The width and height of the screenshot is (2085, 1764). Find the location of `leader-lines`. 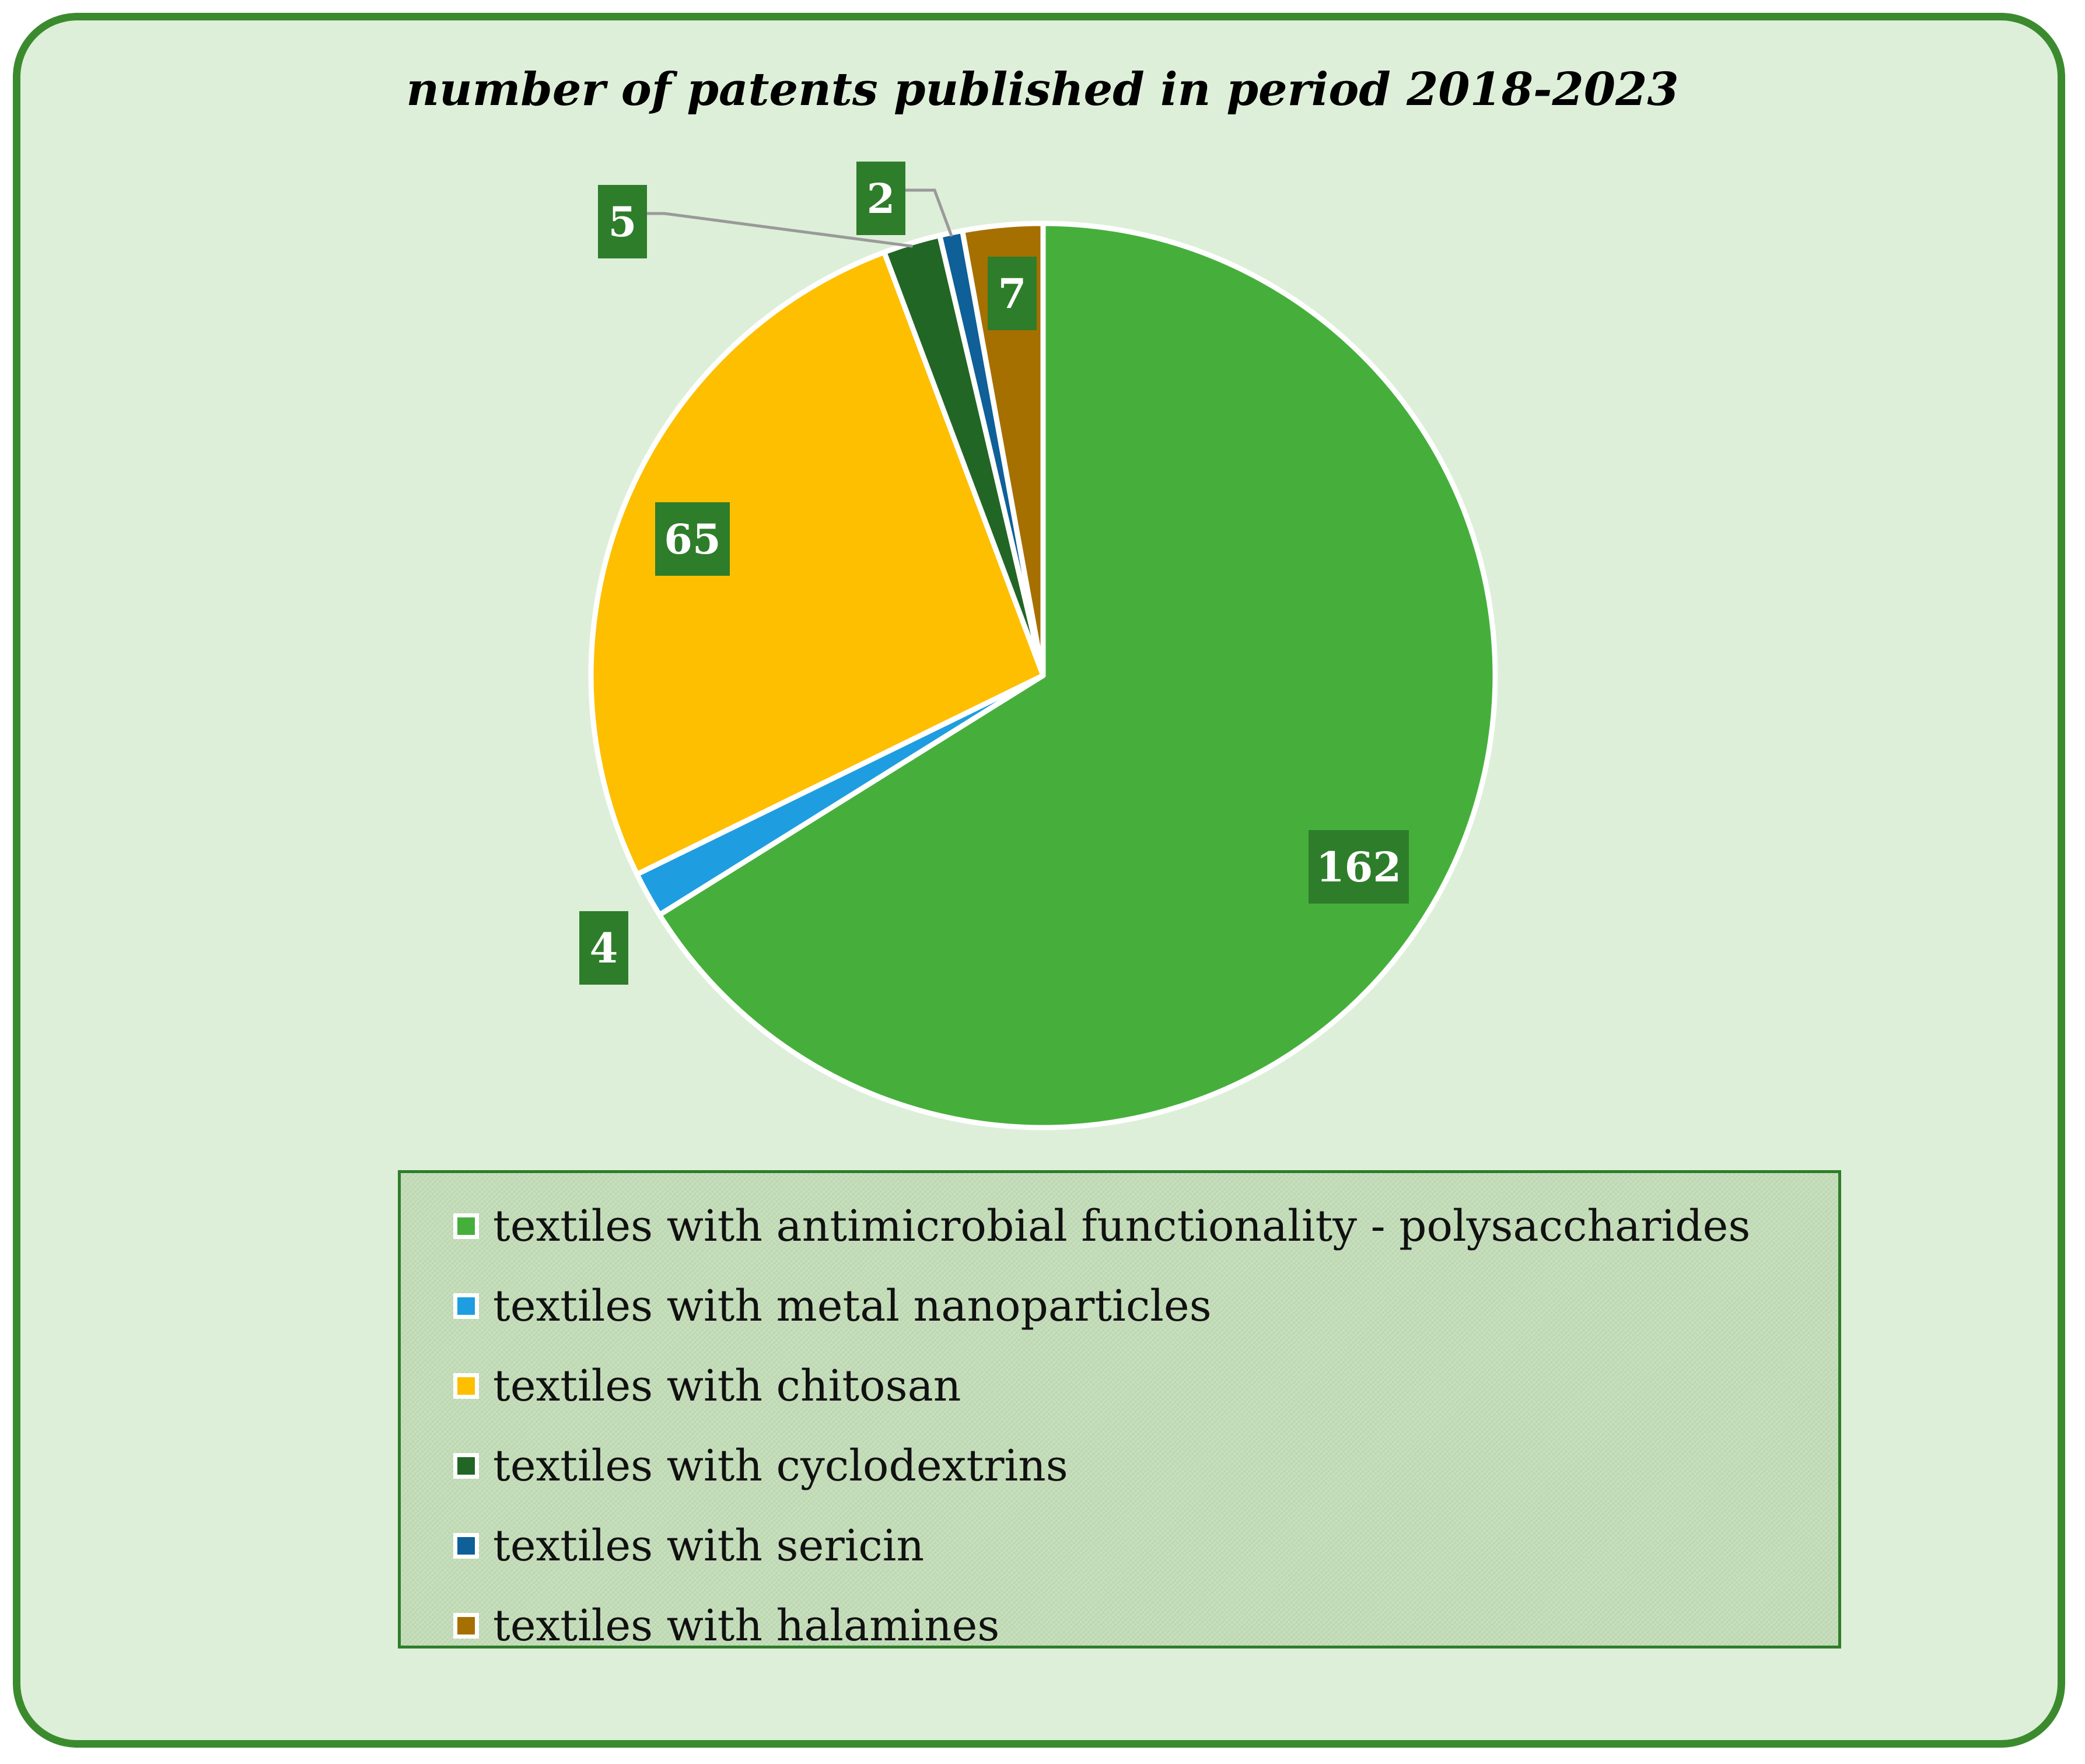

leader-lines is located at coordinates (800, 218).